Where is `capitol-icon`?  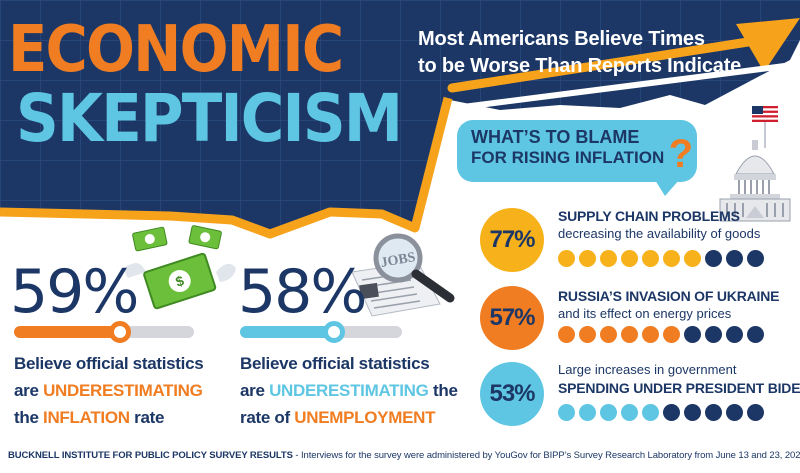 capitol-icon is located at coordinates (755, 181).